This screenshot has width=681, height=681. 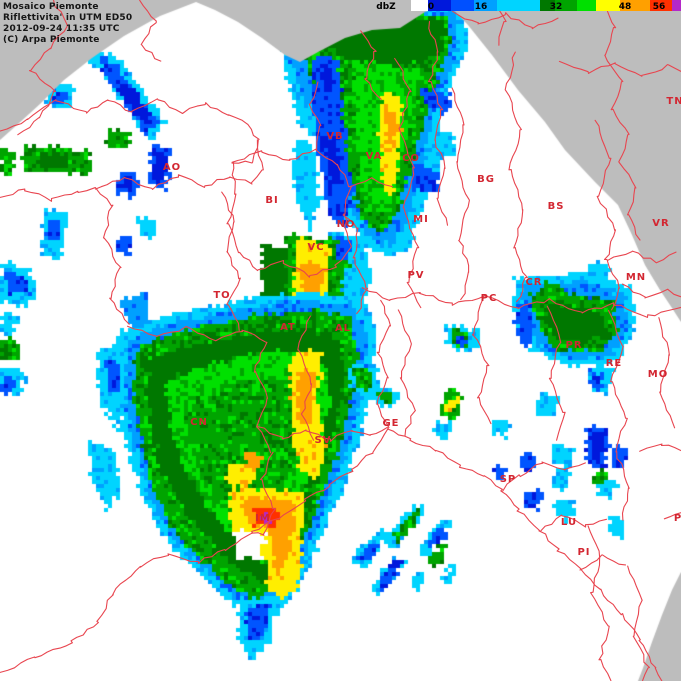 I want to click on province-label-vr: VR, so click(x=660, y=223).